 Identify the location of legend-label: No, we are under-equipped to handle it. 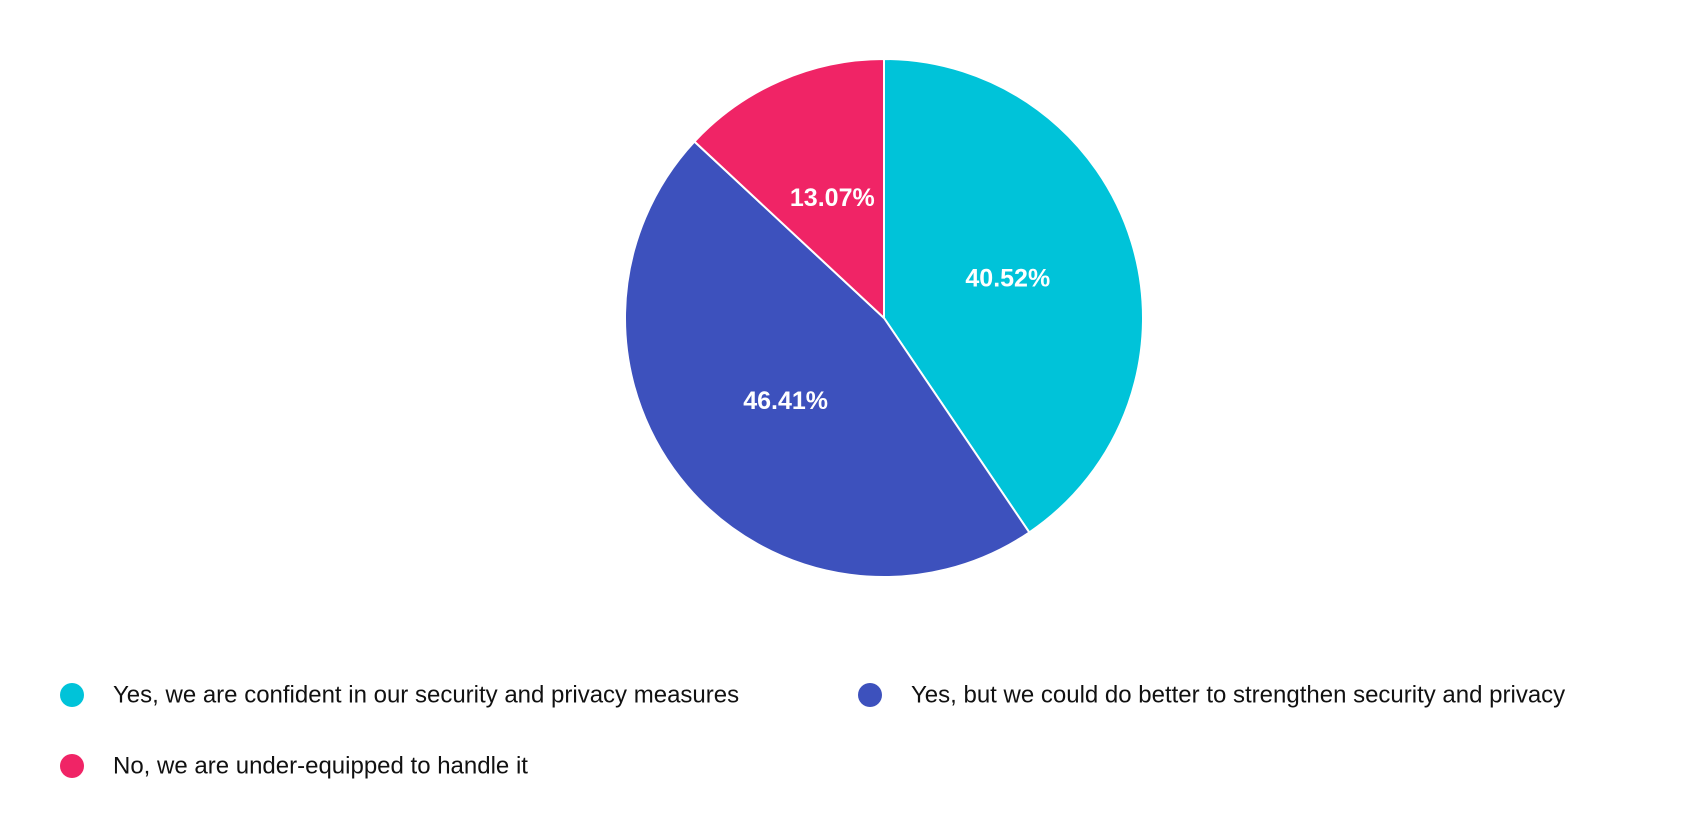
(320, 765).